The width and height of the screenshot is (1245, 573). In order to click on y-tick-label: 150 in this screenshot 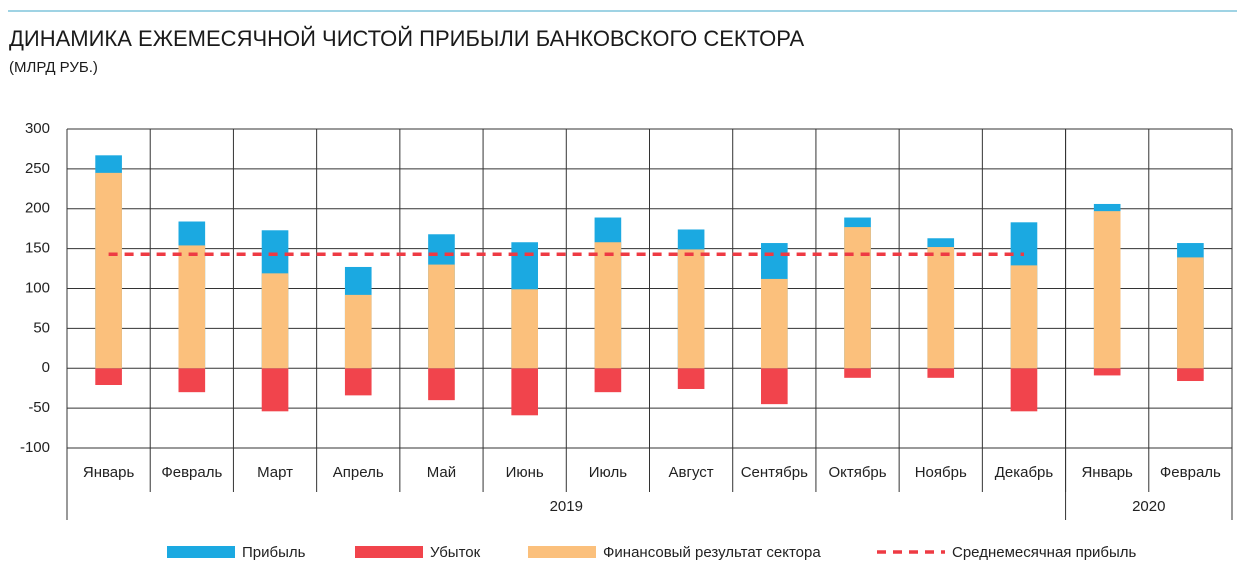, I will do `click(37, 248)`.